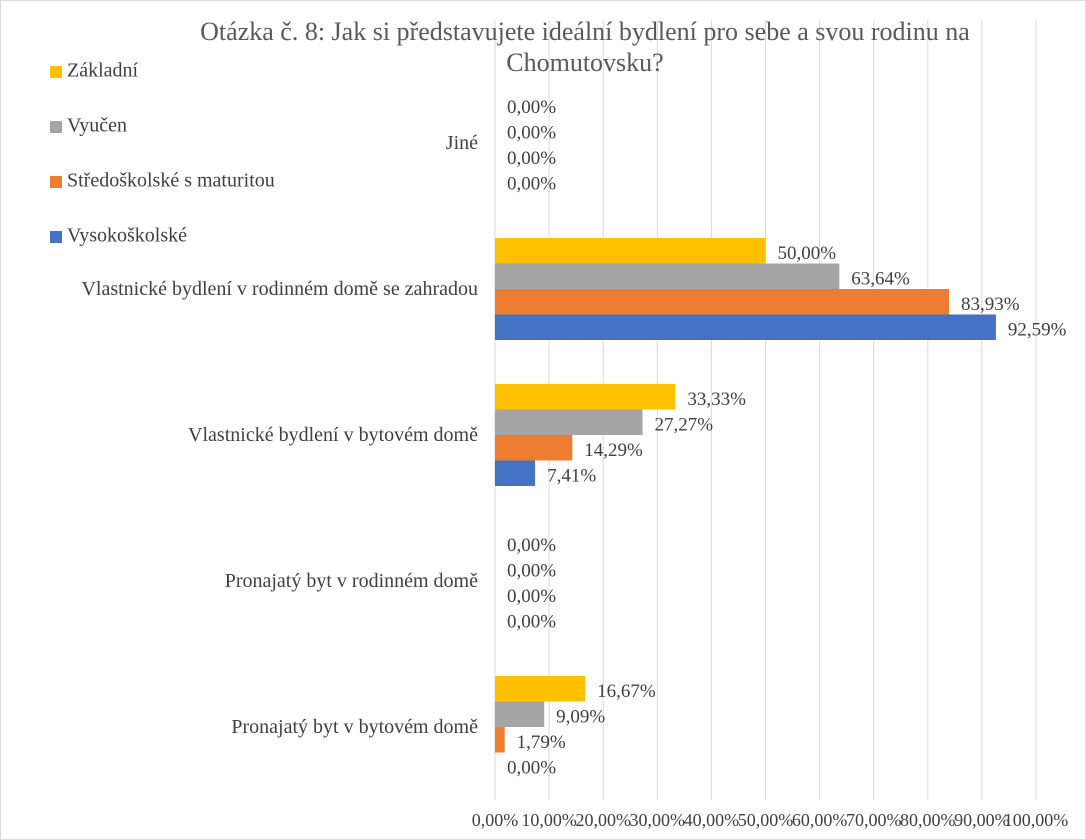  What do you see at coordinates (495, 820) in the screenshot?
I see `x-tick-label: 0,00%` at bounding box center [495, 820].